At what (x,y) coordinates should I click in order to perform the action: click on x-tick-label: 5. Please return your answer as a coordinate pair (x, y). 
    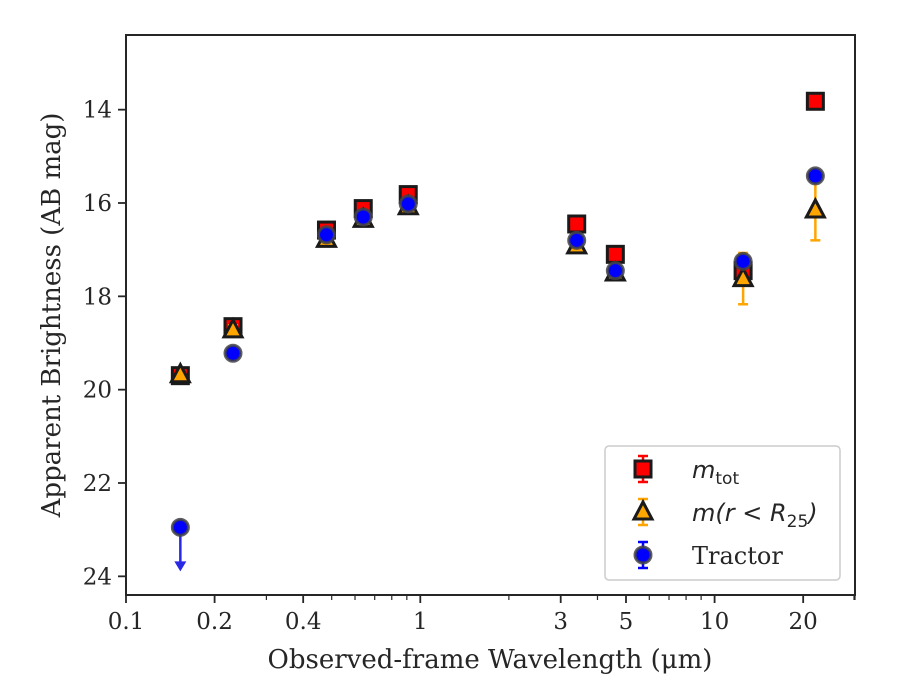
    Looking at the image, I should click on (626, 622).